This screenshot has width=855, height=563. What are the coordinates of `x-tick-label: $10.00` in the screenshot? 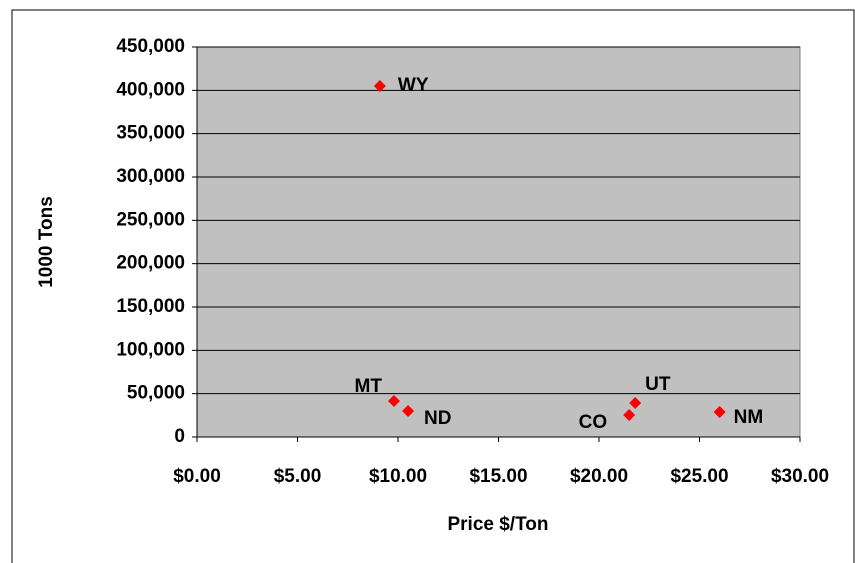 It's located at (398, 476).